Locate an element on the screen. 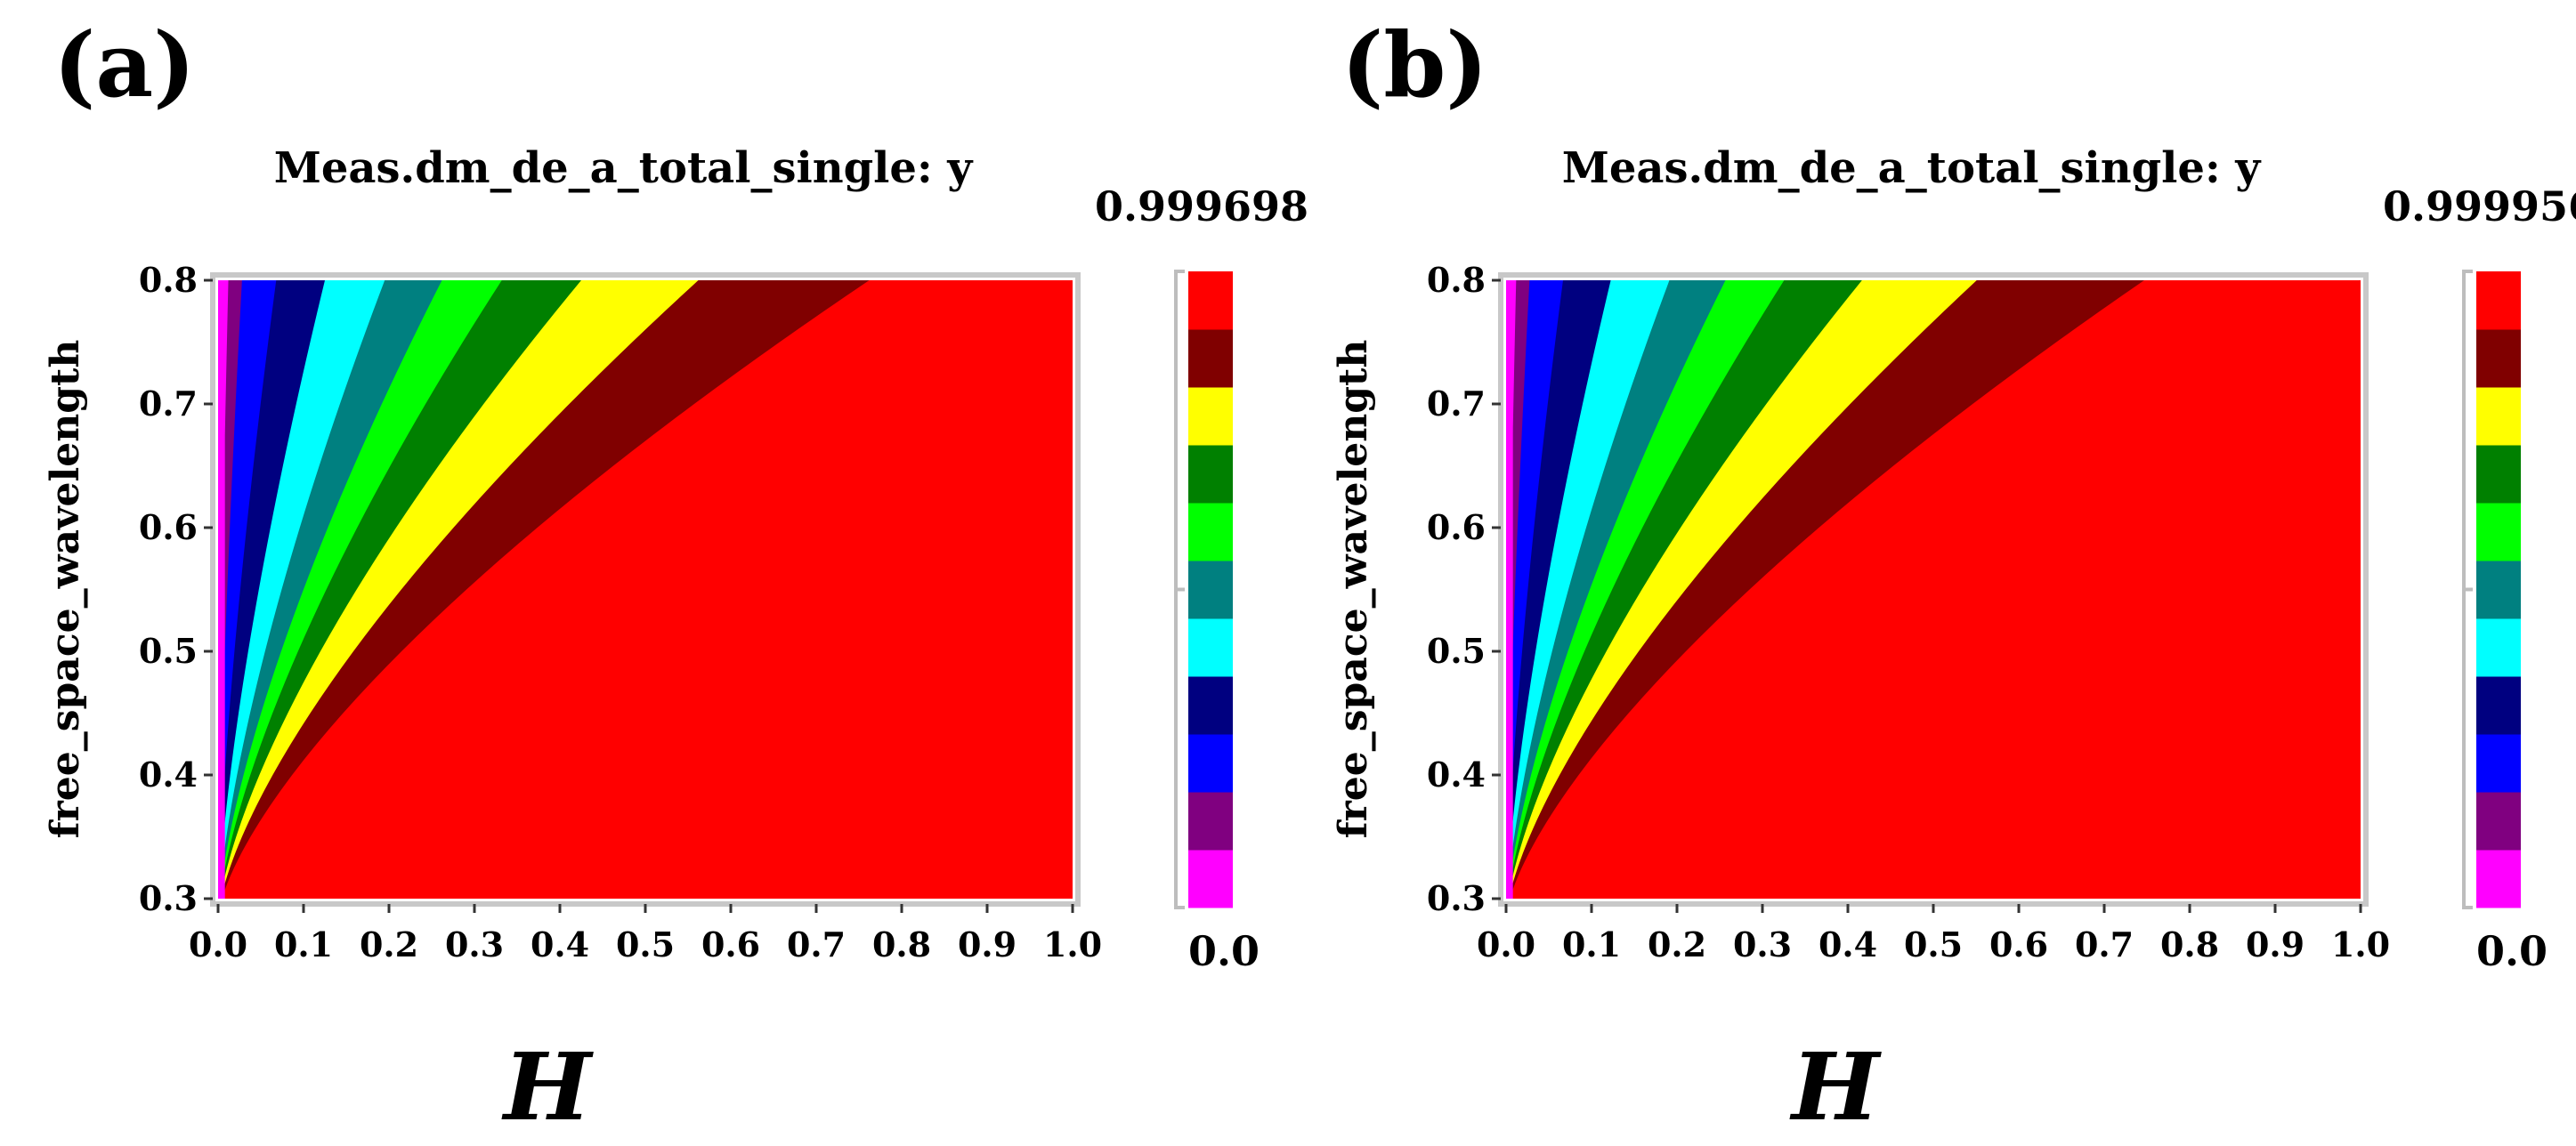  colorbar-max-label: 0.999956 is located at coordinates (2479, 206).